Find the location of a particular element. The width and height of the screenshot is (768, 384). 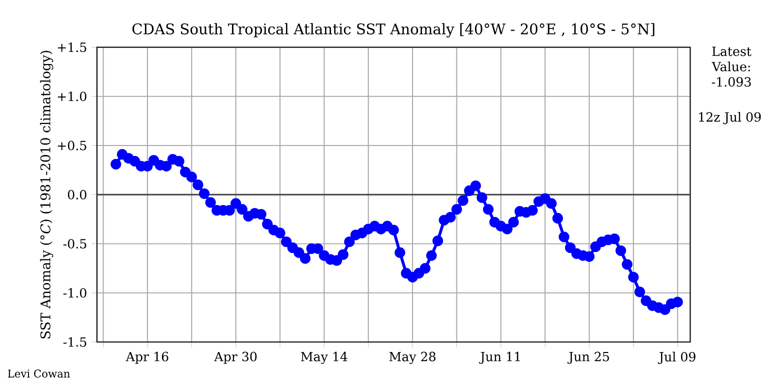

y-tick-label: +1.0 is located at coordinates (72, 97).